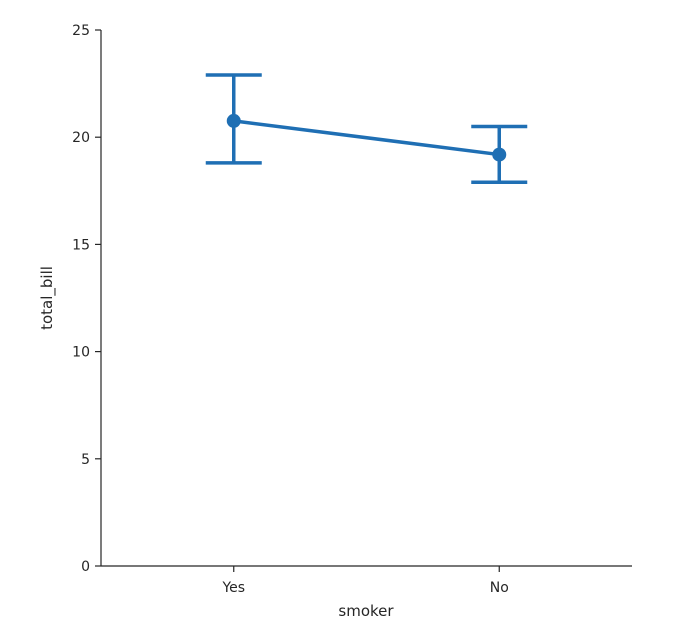 This screenshot has width=695, height=638. I want to click on y-ticks: 0 5 10 15 20 25, so click(86, 299).